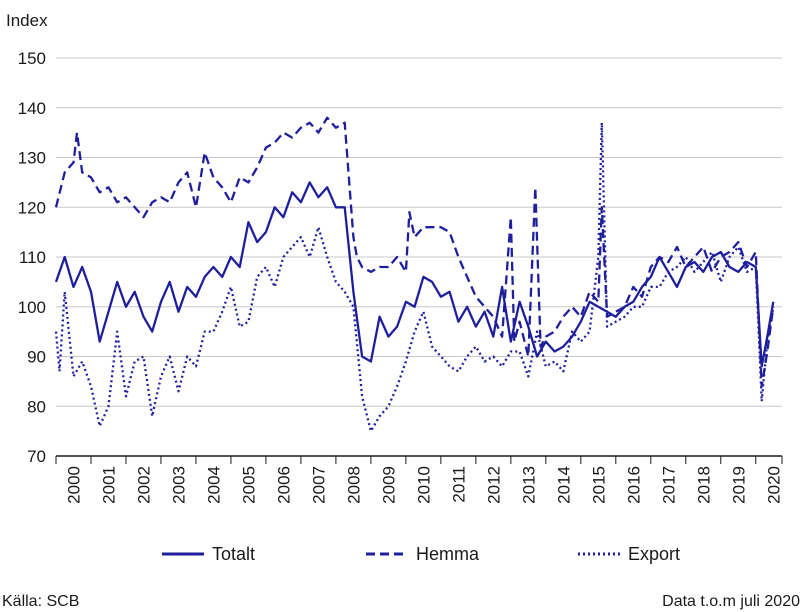 The image size is (804, 612). I want to click on x-tick-label: 2008, so click(353, 485).